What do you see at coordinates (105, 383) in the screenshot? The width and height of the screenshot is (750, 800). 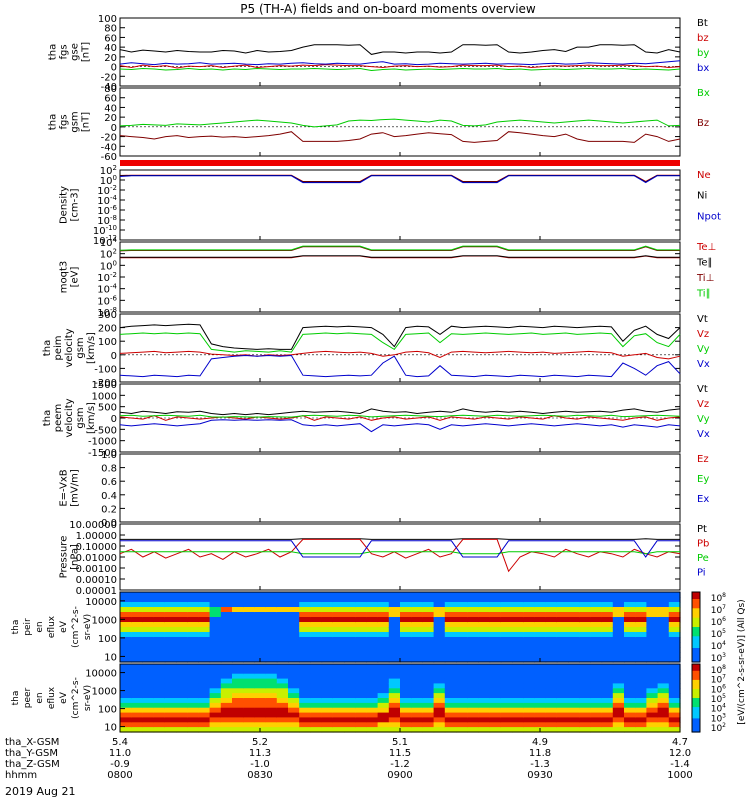 I see `y-tick-label: -200` at bounding box center [105, 383].